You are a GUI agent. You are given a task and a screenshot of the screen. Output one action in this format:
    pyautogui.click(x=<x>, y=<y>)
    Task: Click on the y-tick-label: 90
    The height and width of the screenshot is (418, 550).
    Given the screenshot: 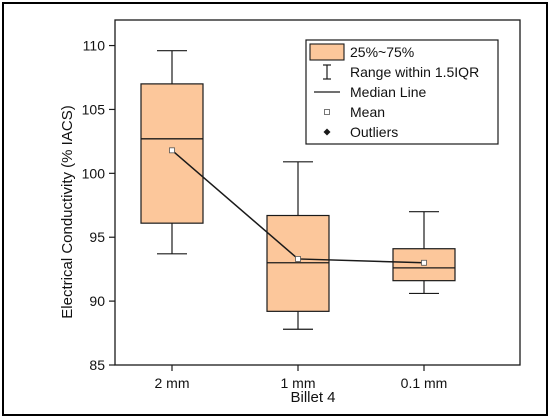 What is the action you would take?
    pyautogui.click(x=97, y=301)
    